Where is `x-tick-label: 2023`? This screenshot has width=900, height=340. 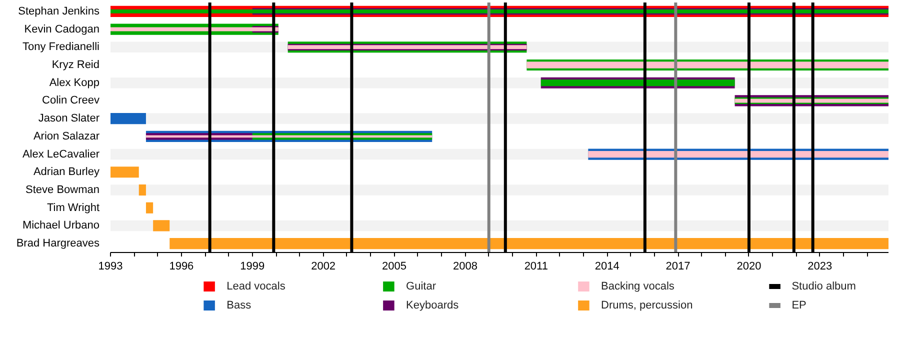 x-tick-label: 2023 is located at coordinates (820, 266).